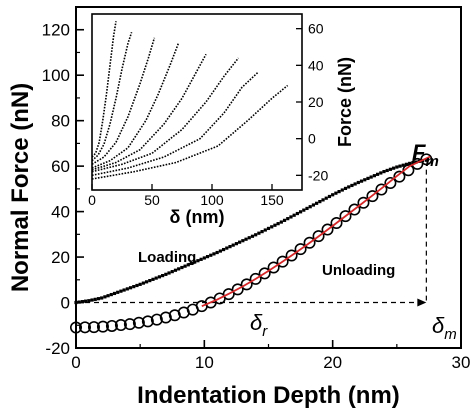 This screenshot has width=474, height=412. Describe the element at coordinates (345, 102) in the screenshot. I see `inset-y-axis-label: Force (nN)` at that location.